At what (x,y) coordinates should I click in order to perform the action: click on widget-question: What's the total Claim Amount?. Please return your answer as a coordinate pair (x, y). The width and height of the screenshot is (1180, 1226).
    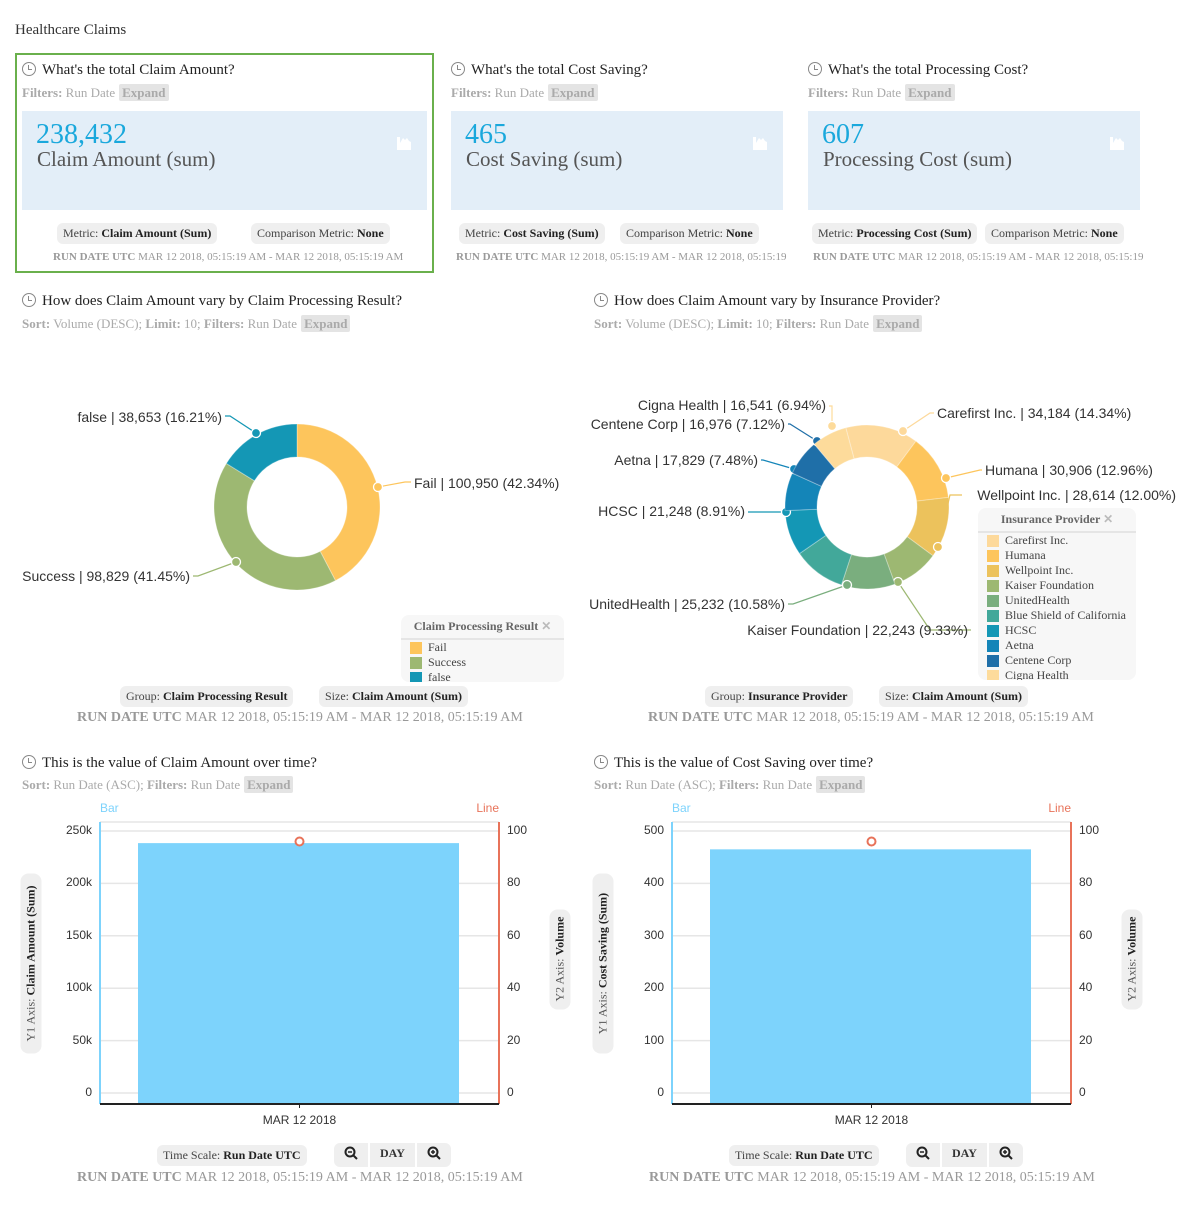
    Looking at the image, I should click on (128, 70).